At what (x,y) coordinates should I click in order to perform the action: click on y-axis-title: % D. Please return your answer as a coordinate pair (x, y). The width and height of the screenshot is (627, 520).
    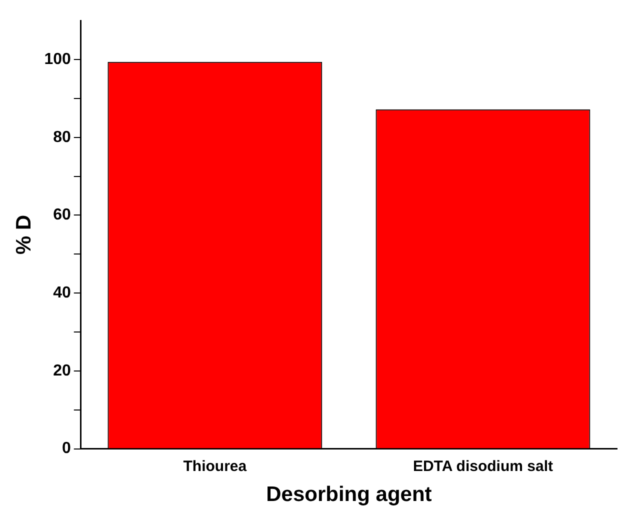
    Looking at the image, I should click on (24, 234).